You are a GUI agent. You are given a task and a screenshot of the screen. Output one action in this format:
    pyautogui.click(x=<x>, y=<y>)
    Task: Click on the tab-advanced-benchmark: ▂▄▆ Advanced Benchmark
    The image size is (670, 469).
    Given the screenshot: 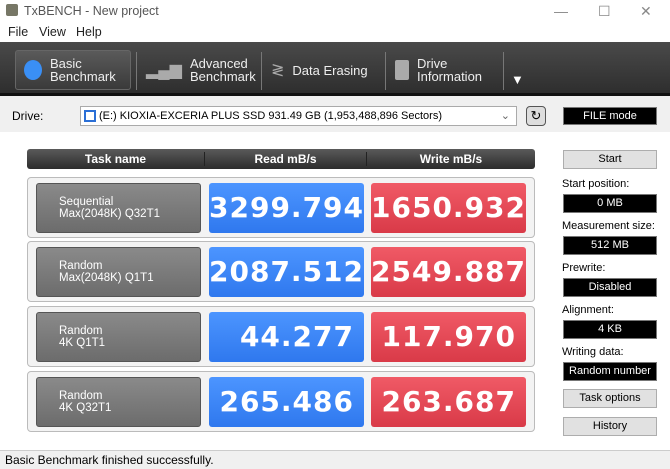 What is the action you would take?
    pyautogui.click(x=198, y=70)
    